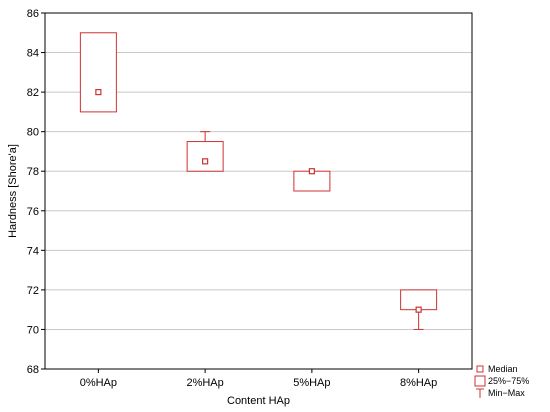  I want to click on x-tick-label-3: 8%HAp, so click(418, 383).